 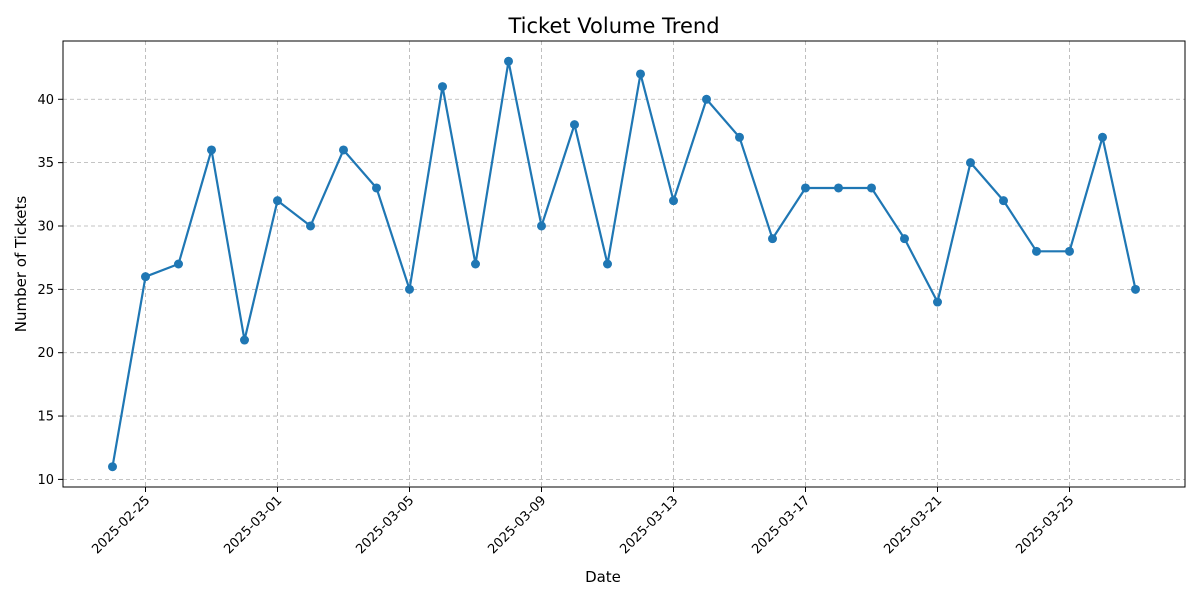 What do you see at coordinates (45, 290) in the screenshot?
I see `y-tick-label: 25` at bounding box center [45, 290].